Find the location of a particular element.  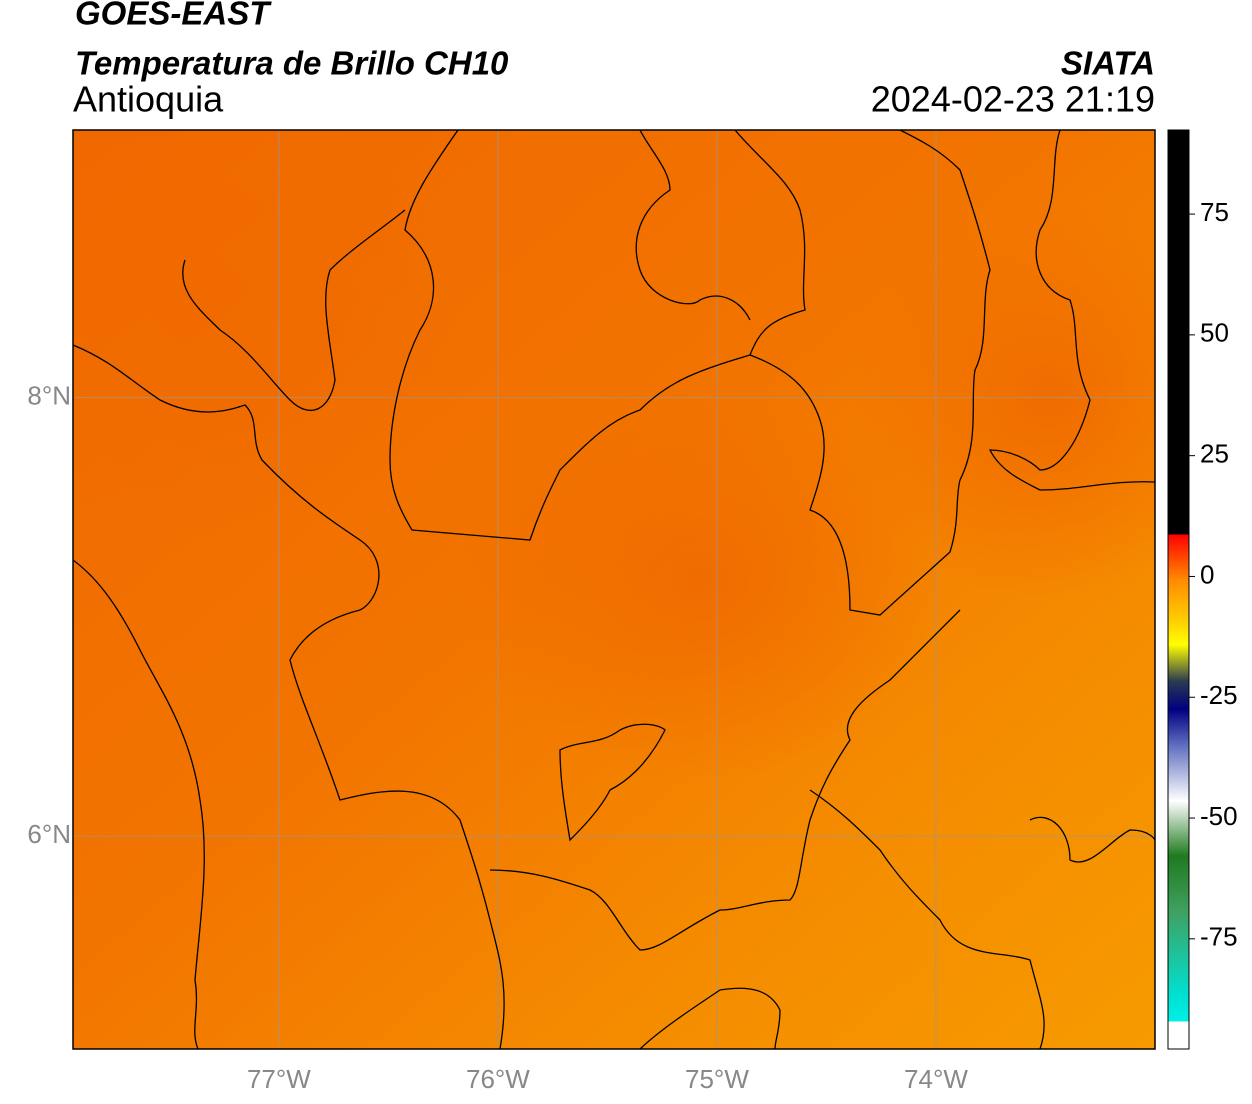

x-tick-label: 76°W is located at coordinates (498, 1079).